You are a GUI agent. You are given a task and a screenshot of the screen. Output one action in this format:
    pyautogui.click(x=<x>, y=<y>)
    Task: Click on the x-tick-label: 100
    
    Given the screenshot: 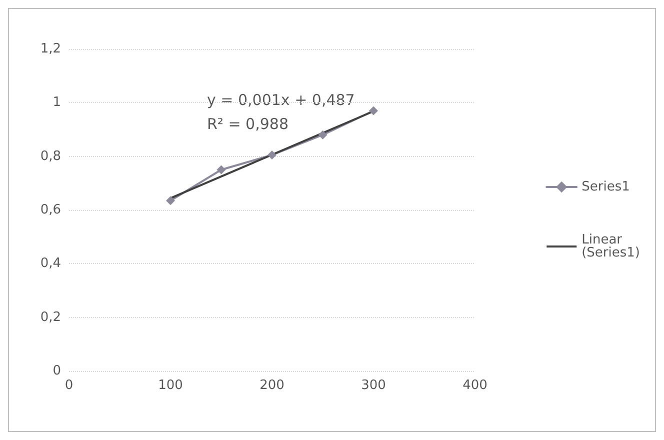 What is the action you would take?
    pyautogui.click(x=170, y=385)
    